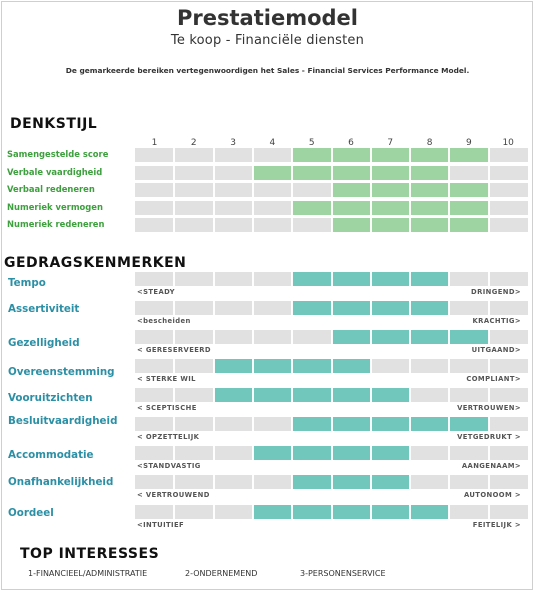 Image resolution: width=535 pixels, height=591 pixels. What do you see at coordinates (95, 263) in the screenshot?
I see `section-title-gedrag: GEDRAGSKENMERKEN` at bounding box center [95, 263].